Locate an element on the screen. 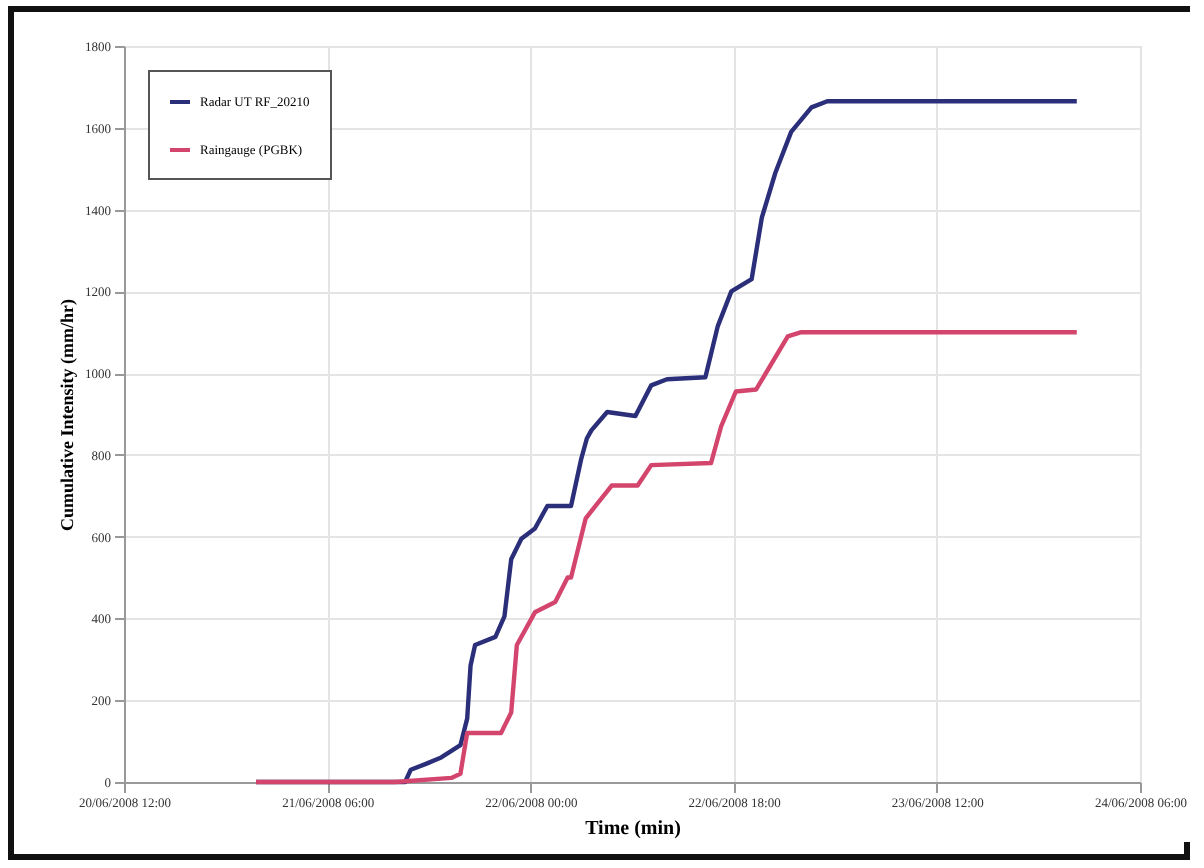 The height and width of the screenshot is (868, 1204). y-axis-title: Cumulative Intensity (mm/hr) is located at coordinates (67, 415).